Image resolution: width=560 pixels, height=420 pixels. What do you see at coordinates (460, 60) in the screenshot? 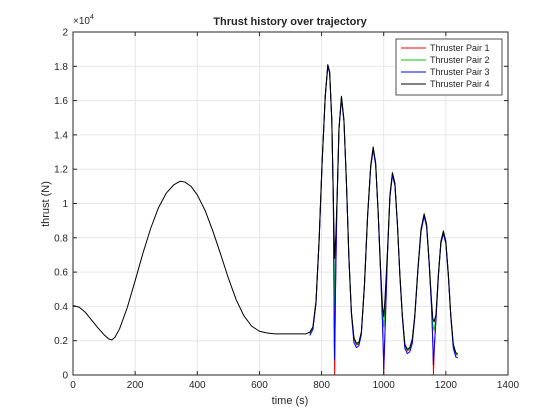
I see `legend-label: Thruster Pair 2` at bounding box center [460, 60].